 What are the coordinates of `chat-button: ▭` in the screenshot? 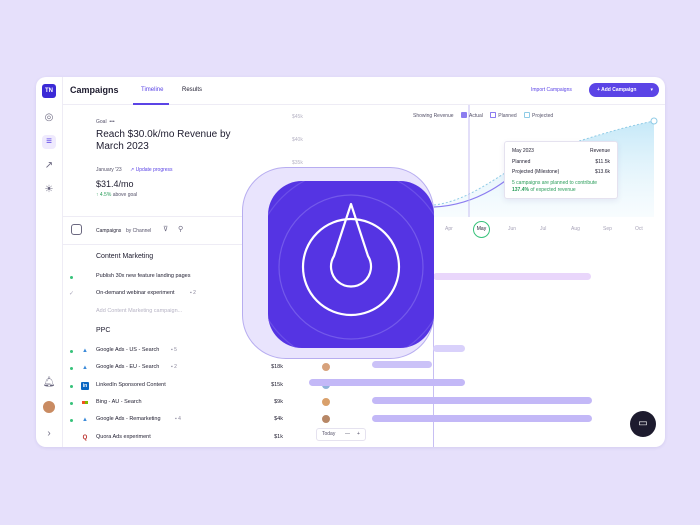 It's located at (643, 424).